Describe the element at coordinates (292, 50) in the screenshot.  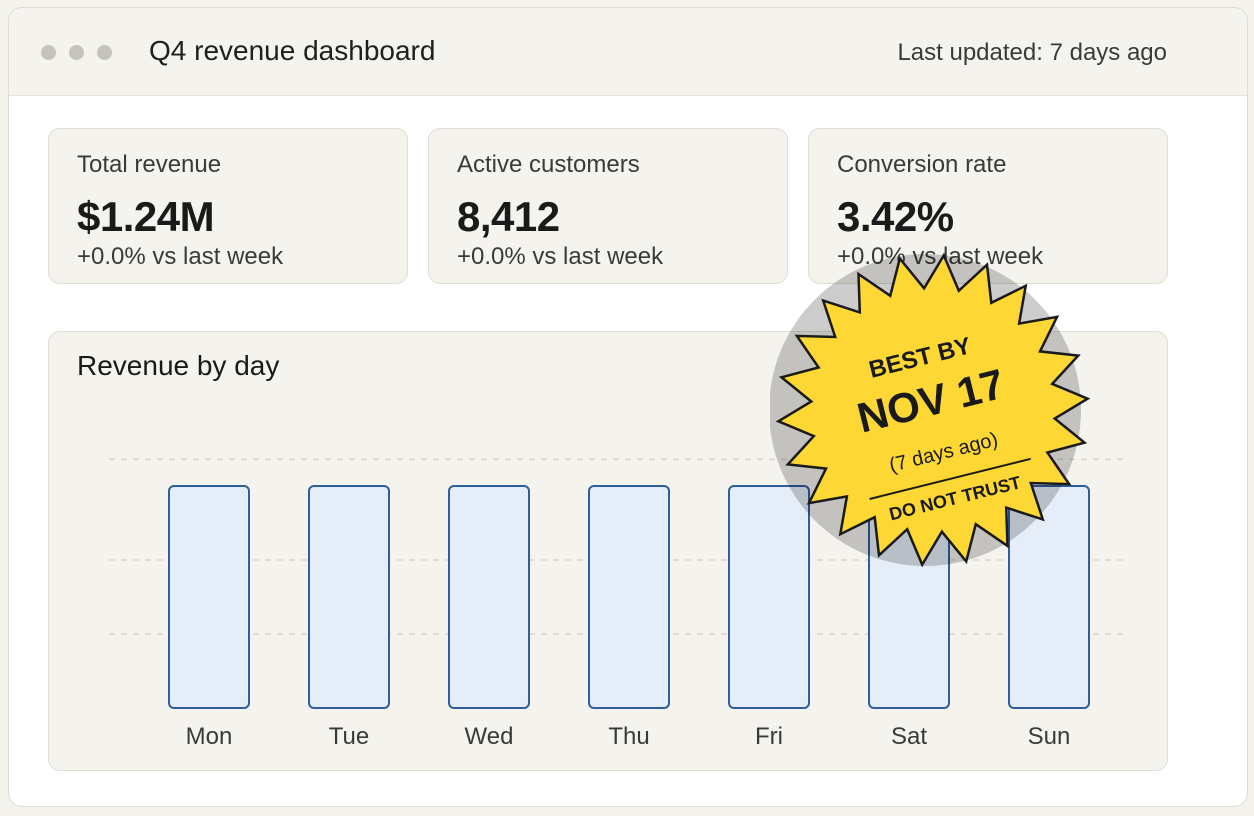
I see `window-title: Q4 revenue dashboard` at that location.